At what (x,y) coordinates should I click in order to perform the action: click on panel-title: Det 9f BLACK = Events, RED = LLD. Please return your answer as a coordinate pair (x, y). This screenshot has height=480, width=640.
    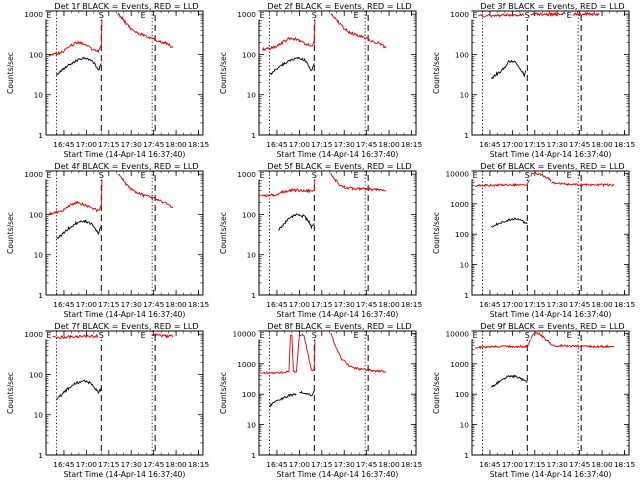
    Looking at the image, I should click on (552, 326).